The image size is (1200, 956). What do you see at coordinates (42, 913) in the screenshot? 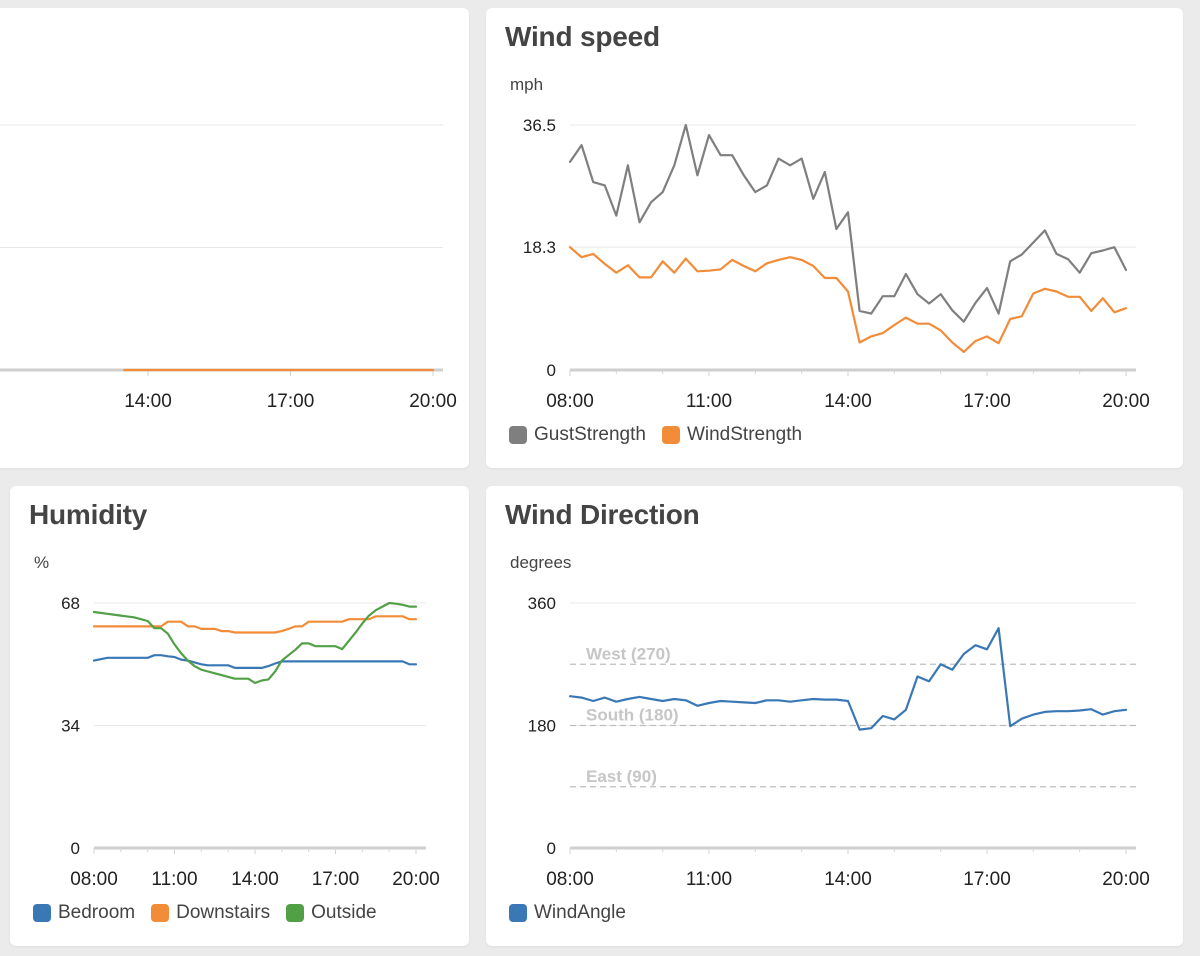
I see `legend-swatch-bedroom` at bounding box center [42, 913].